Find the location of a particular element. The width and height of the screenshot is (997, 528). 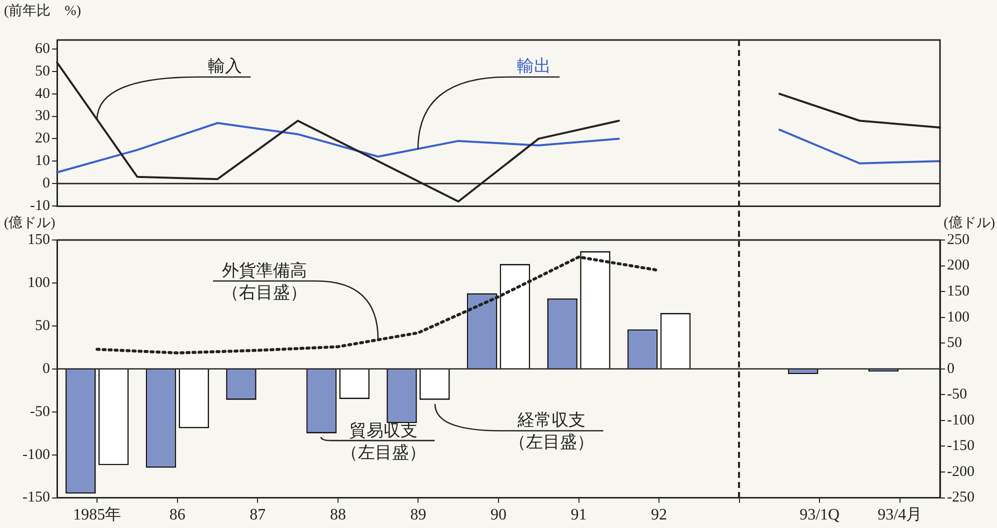

y-tick-label: -50 is located at coordinates (40, 412).